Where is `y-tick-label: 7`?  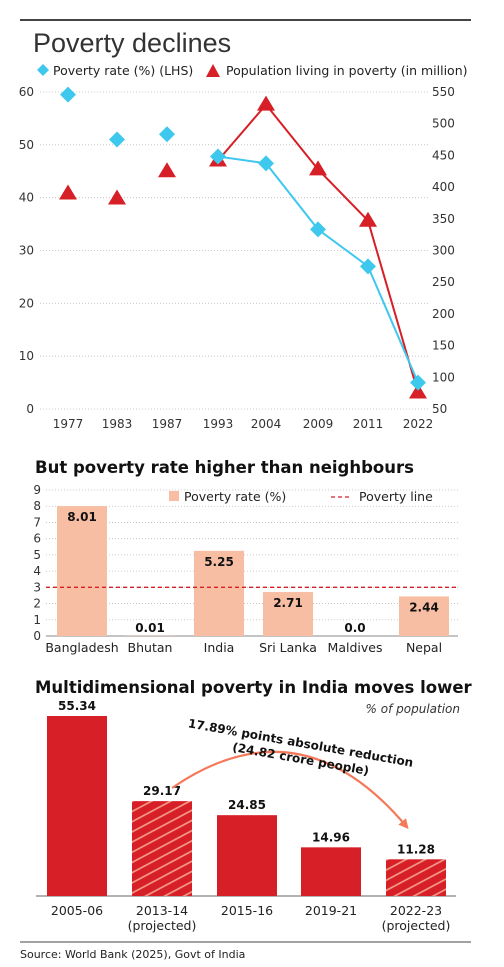 y-tick-label: 7 is located at coordinates (37, 522).